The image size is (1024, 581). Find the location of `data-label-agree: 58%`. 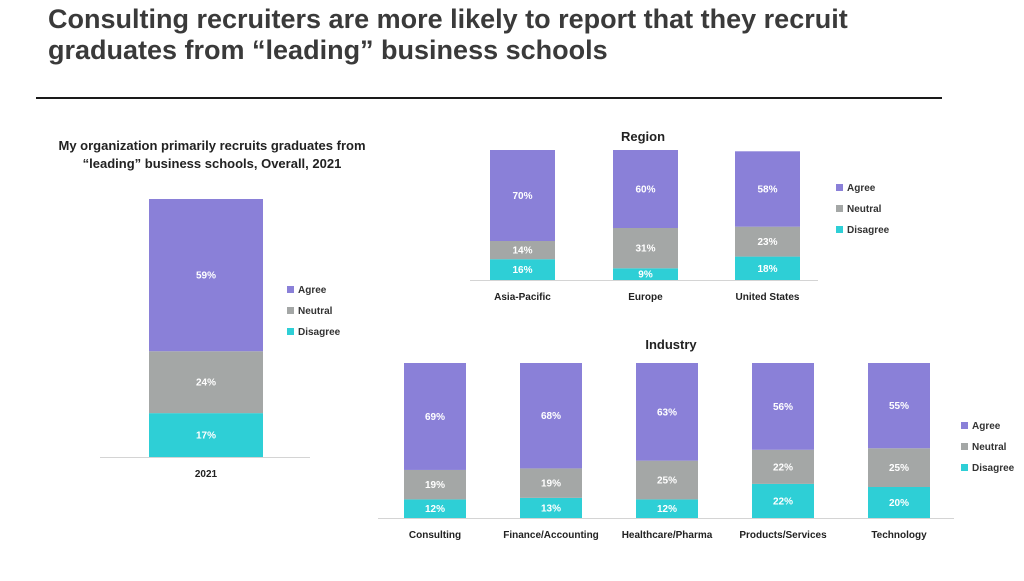

data-label-agree: 58% is located at coordinates (767, 190).